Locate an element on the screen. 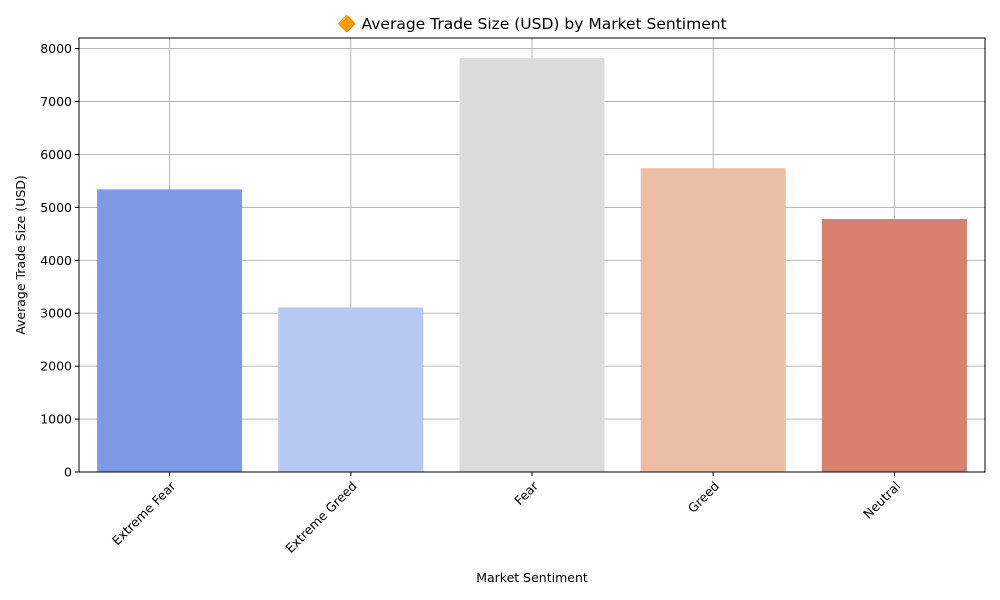 This screenshot has width=1000, height=600. x-tick-label: Fear is located at coordinates (526, 493).